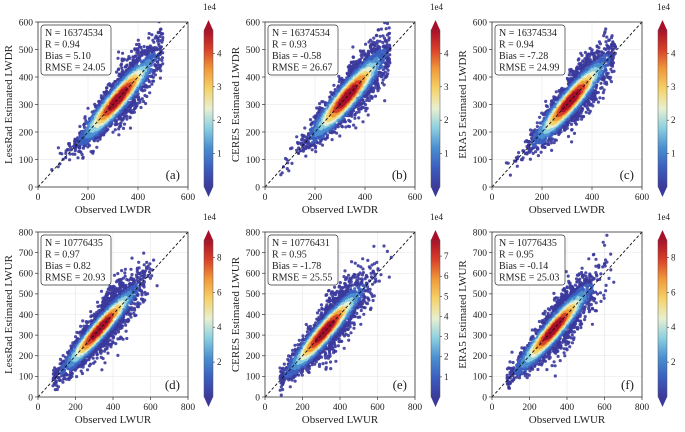  Describe the element at coordinates (627, 384) in the screenshot. I see `panel-label: (f)` at that location.